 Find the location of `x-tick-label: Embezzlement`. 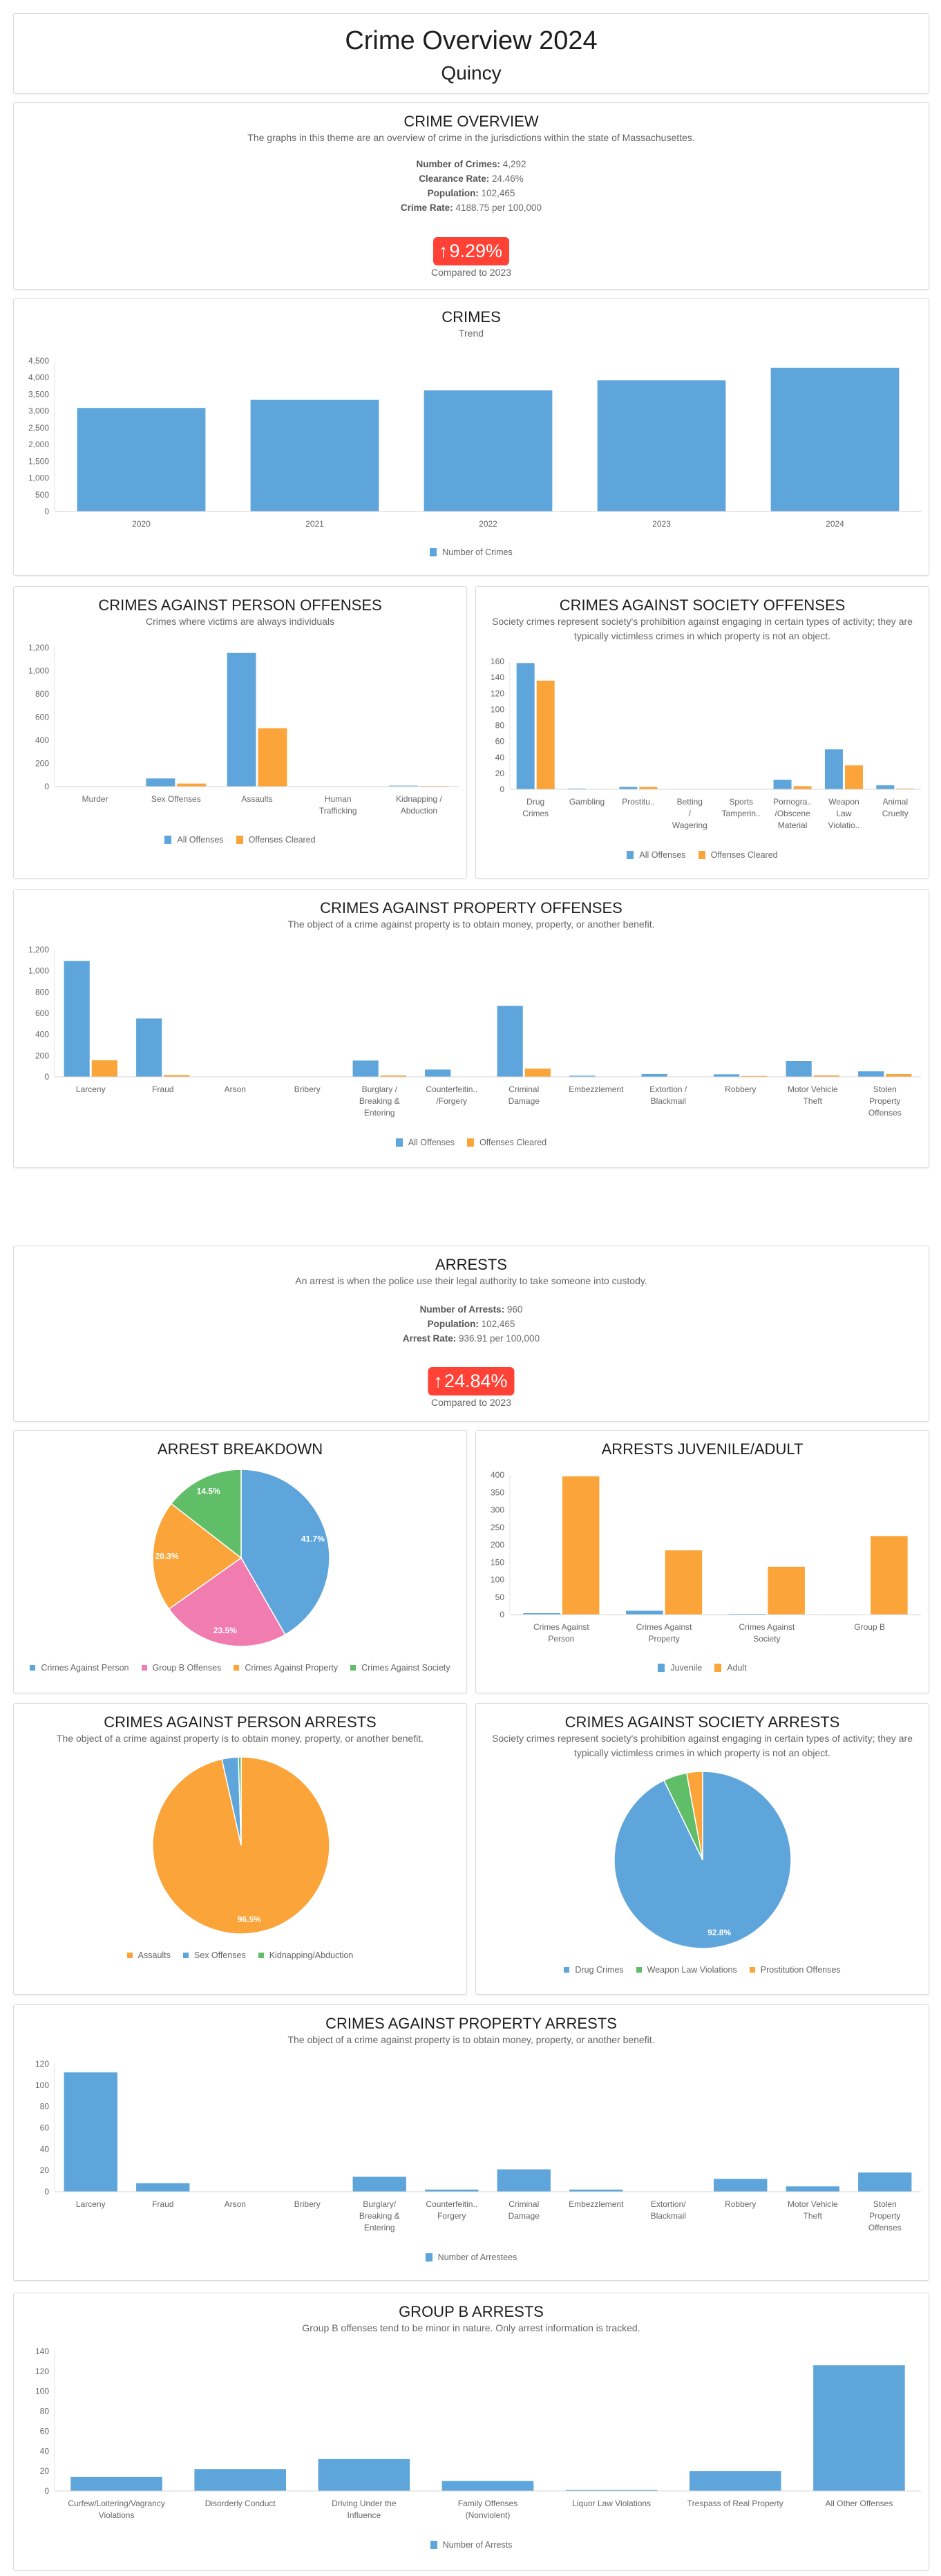

x-tick-label: Embezzlement is located at coordinates (596, 1089).